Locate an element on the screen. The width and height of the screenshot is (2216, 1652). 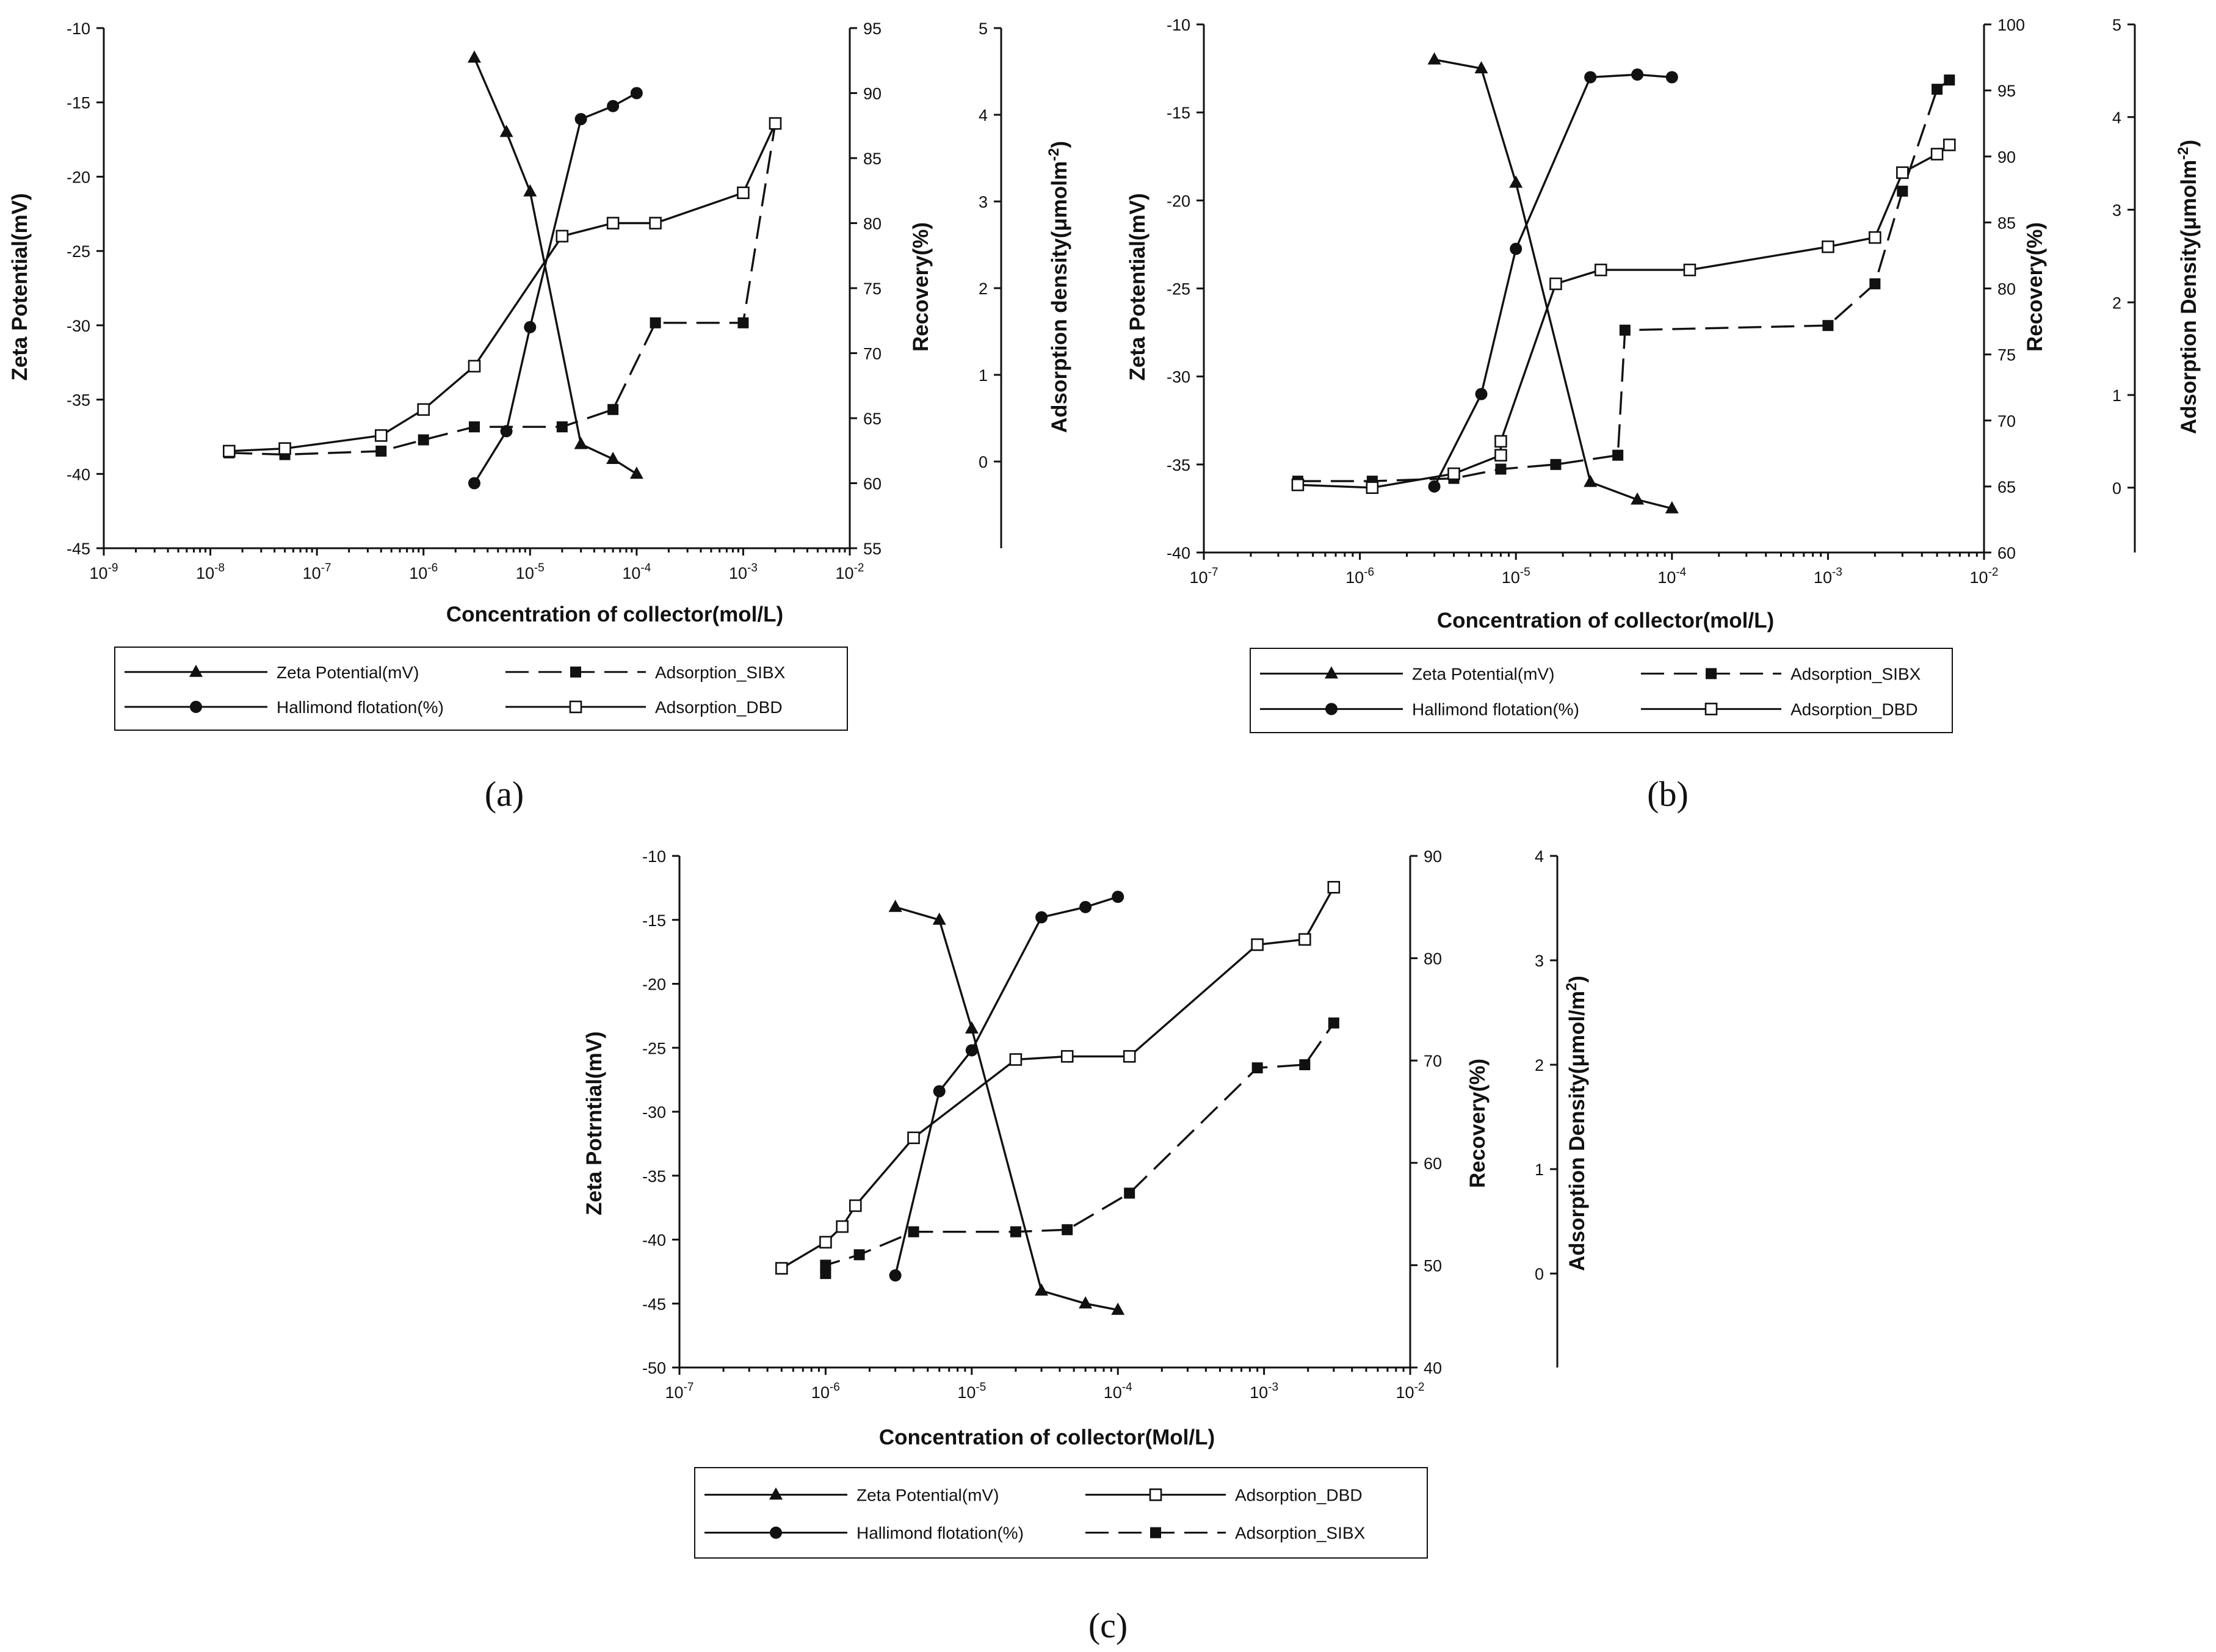
x-axis-tick-label: 10⁻⁹ is located at coordinates (104, 572).